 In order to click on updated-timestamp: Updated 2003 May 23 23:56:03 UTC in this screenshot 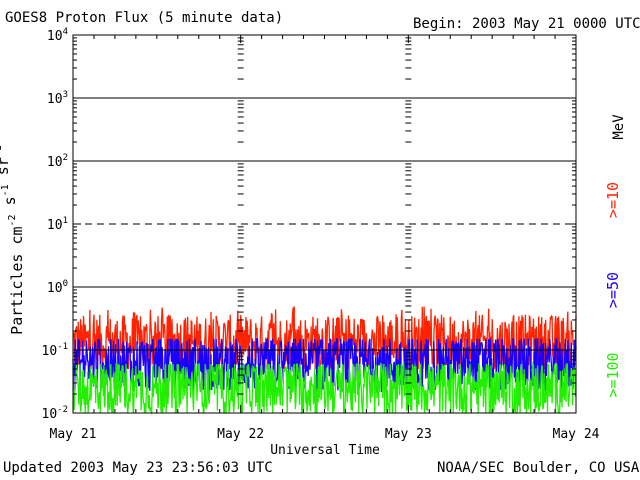, I will do `click(138, 468)`.